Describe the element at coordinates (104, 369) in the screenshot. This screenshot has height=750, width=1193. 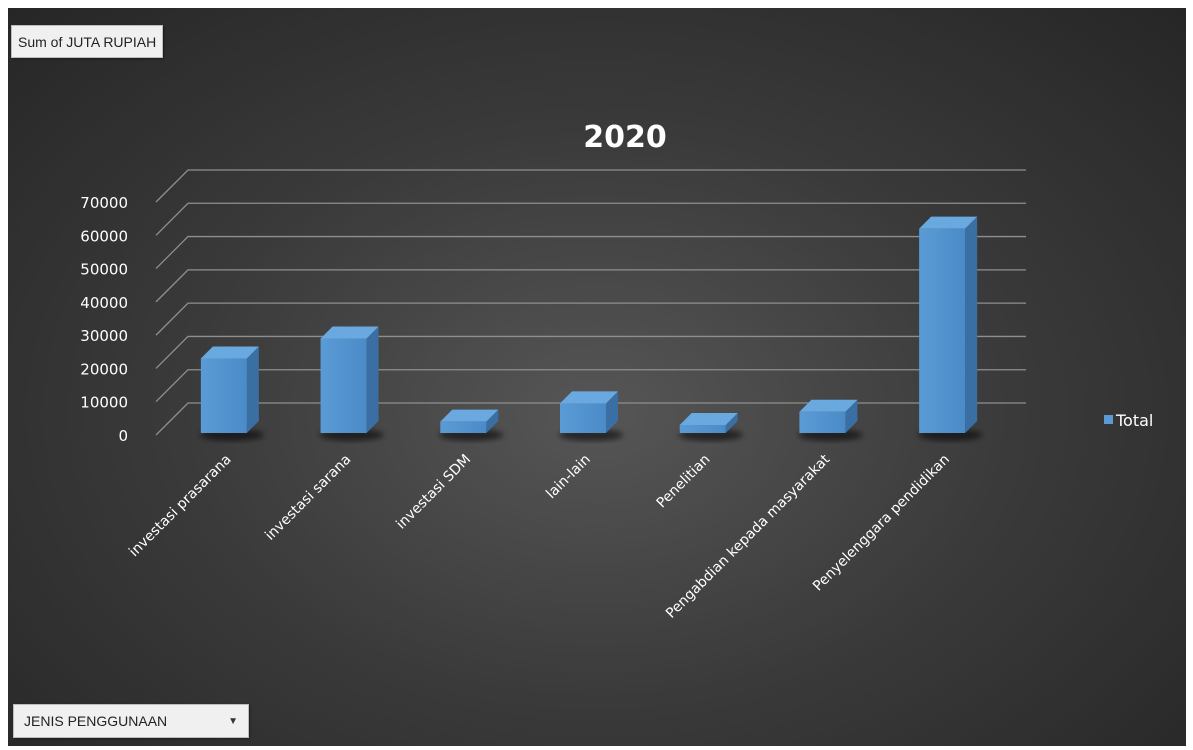
I see `y-tick-label: 20000` at that location.